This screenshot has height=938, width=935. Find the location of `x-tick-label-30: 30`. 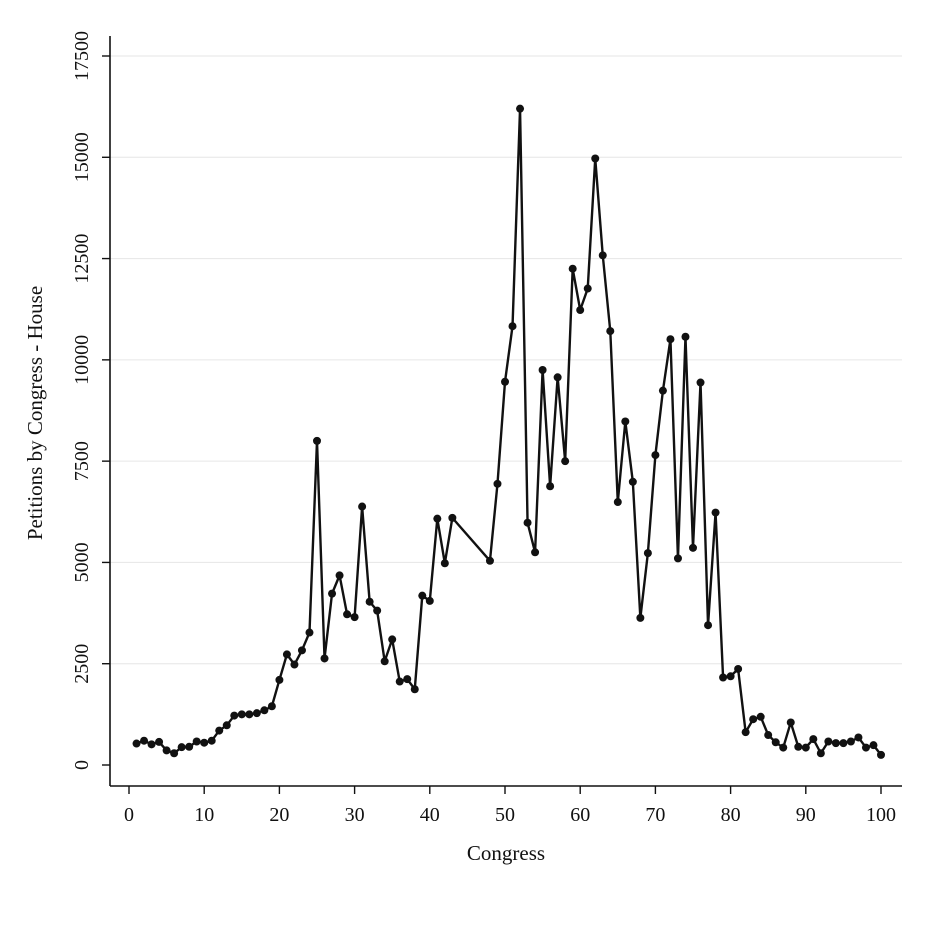

x-tick-label-30: 30 is located at coordinates (355, 815).